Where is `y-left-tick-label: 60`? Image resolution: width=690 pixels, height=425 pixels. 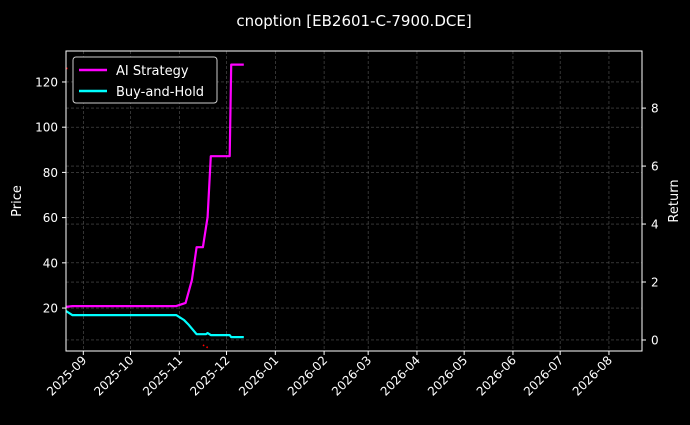 y-left-tick-label: 60 is located at coordinates (50, 218).